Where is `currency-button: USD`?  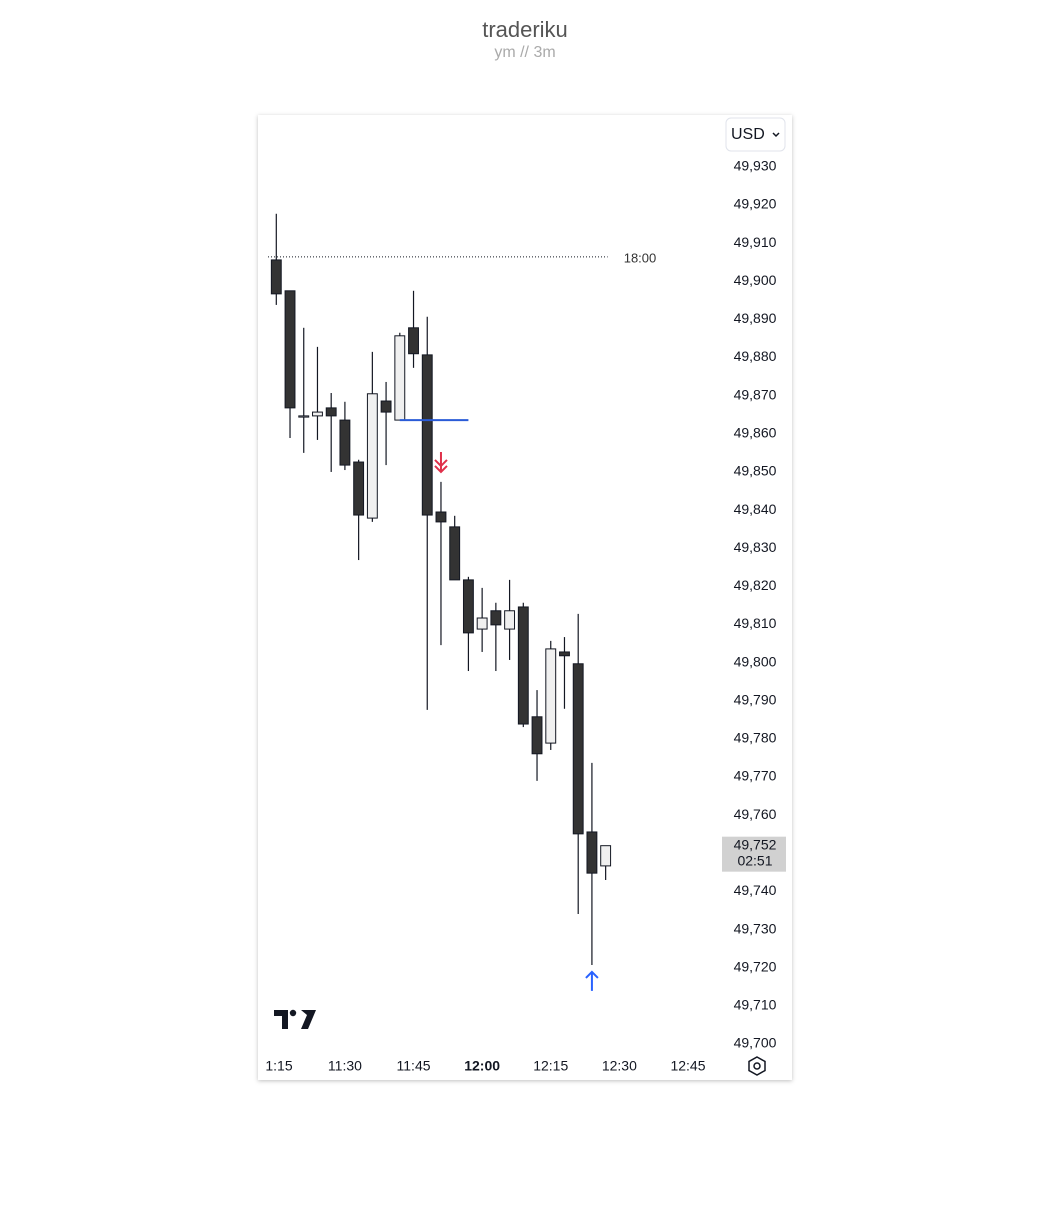
currency-button: USD is located at coordinates (755, 134).